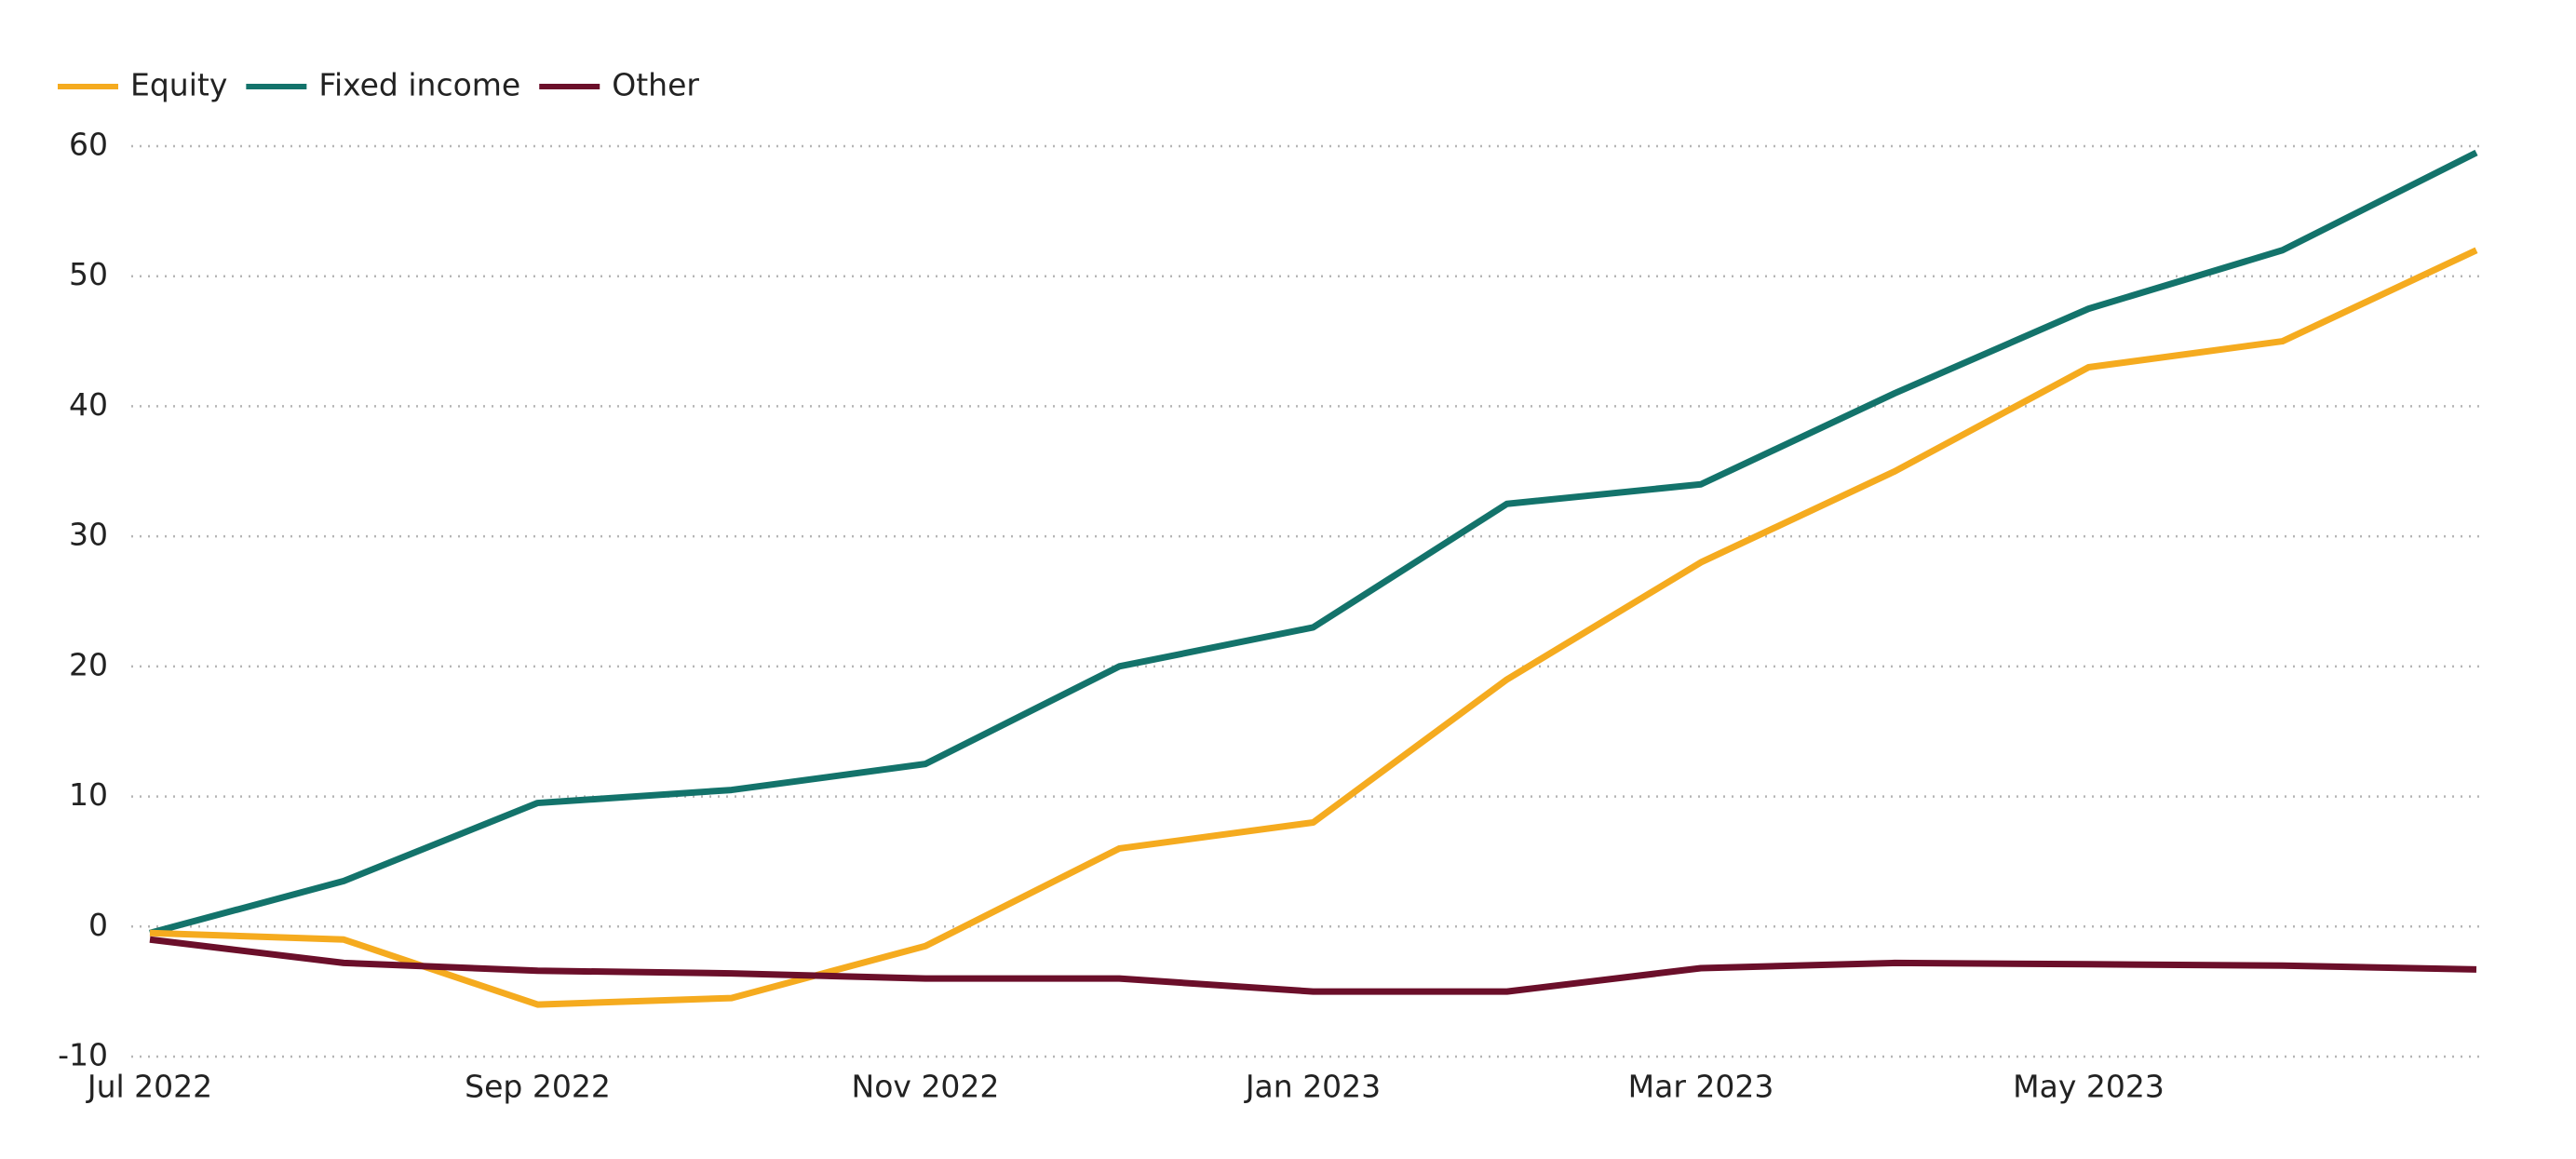 The height and width of the screenshot is (1159, 2576). What do you see at coordinates (419, 85) in the screenshot?
I see `legend-label: Fixed income` at bounding box center [419, 85].